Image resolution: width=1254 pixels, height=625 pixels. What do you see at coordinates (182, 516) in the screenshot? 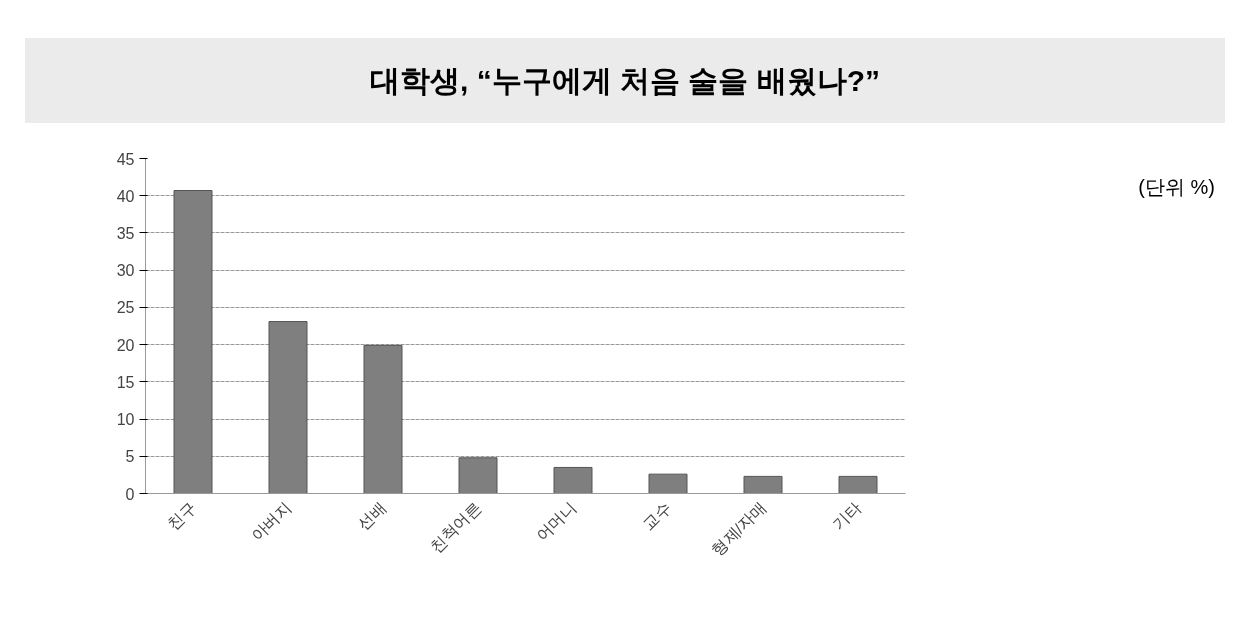
I see `x-tick-label: 친구` at bounding box center [182, 516].